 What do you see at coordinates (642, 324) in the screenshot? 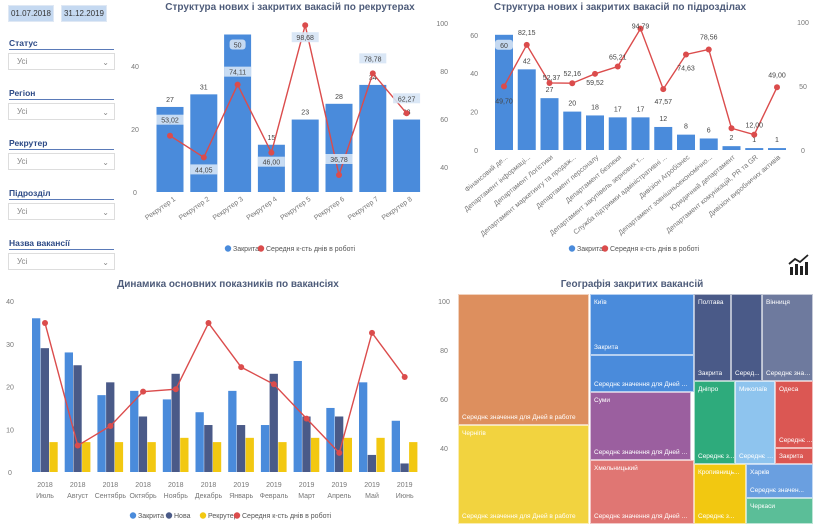
I see `treemap-tile: Київ Закрита` at bounding box center [642, 324].